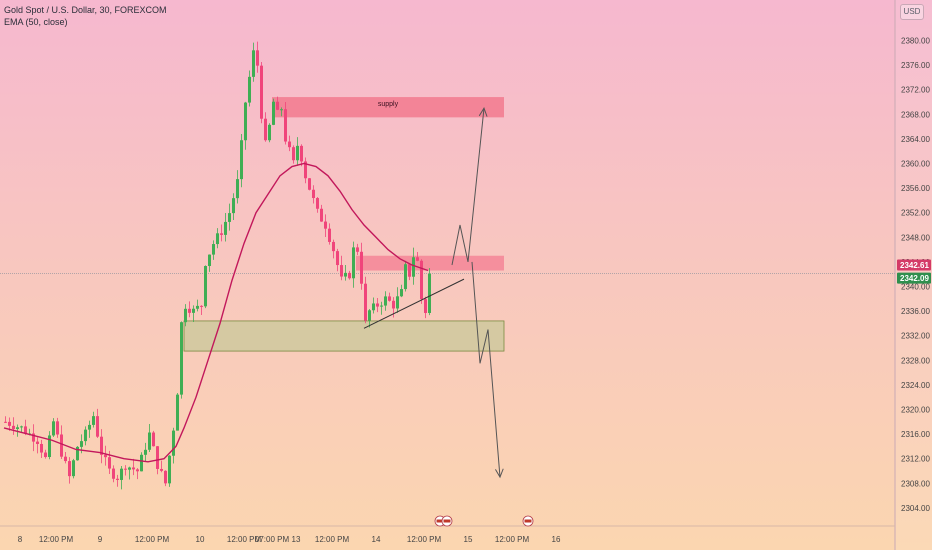 The height and width of the screenshot is (550, 932). Describe the element at coordinates (200, 539) in the screenshot. I see `x-tick-label: 10` at that location.